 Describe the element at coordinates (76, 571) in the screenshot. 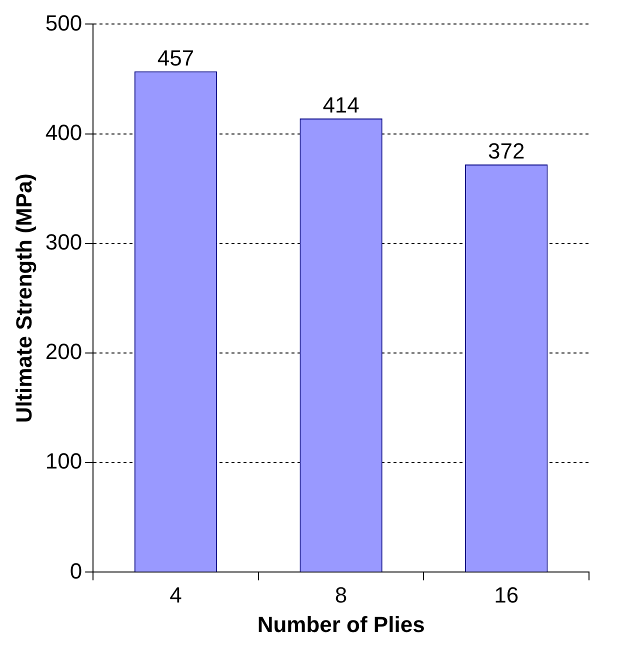

I see `y-tick-label: 0` at that location.